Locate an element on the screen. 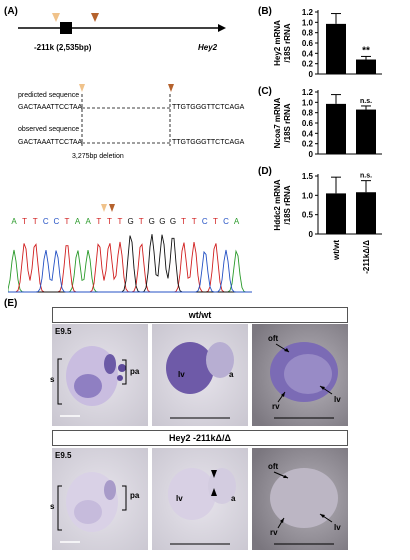  gene-arrow is located at coordinates (222, 28).